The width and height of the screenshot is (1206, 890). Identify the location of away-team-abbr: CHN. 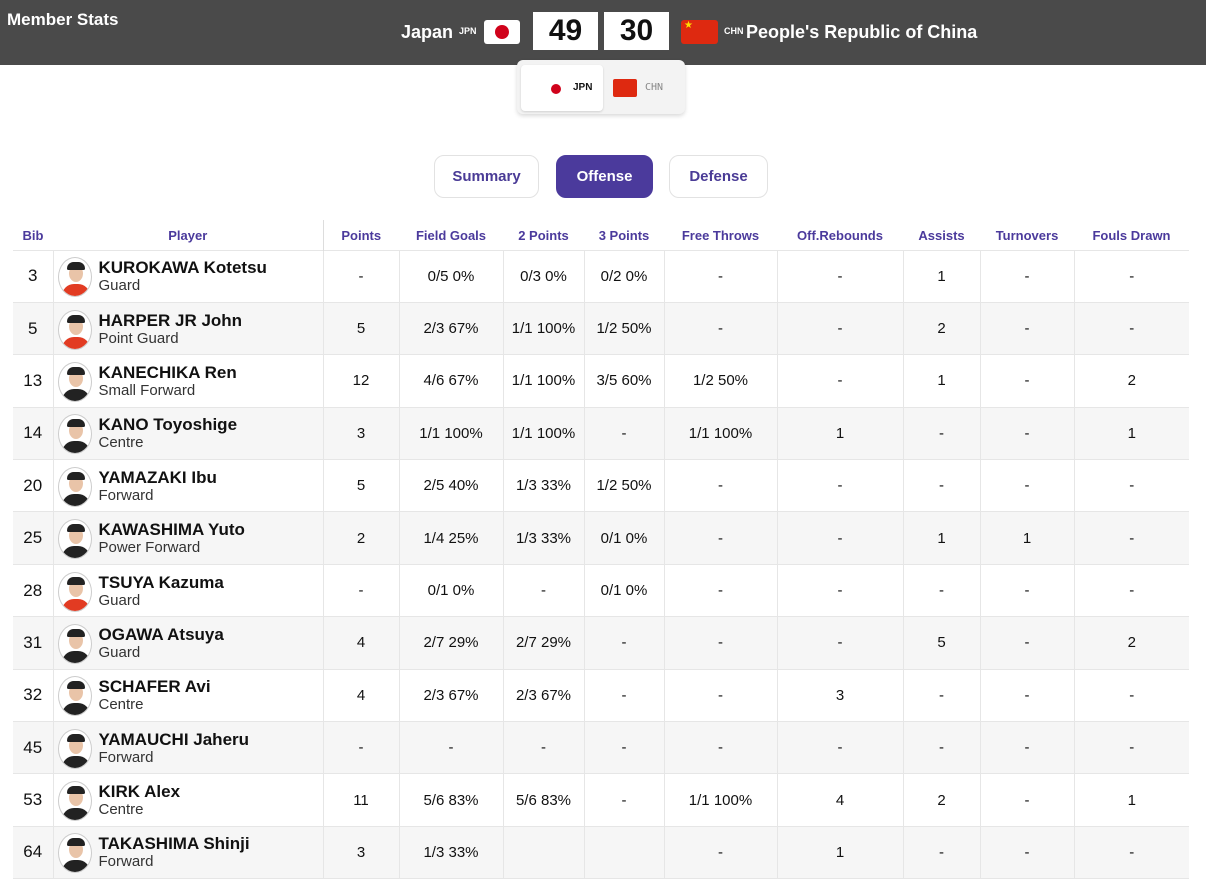
(734, 31).